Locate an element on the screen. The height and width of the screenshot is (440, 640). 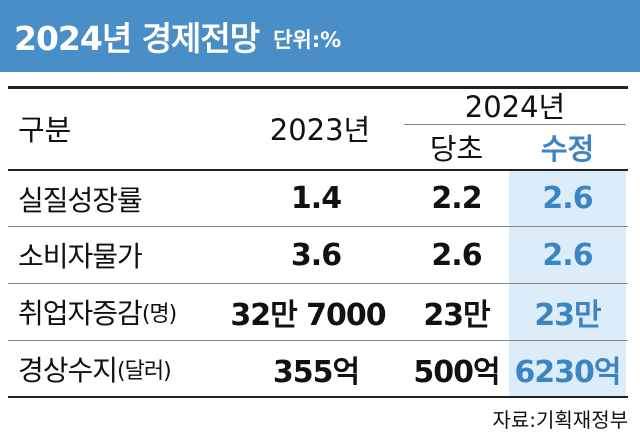
top-rule is located at coordinates (318, 87).